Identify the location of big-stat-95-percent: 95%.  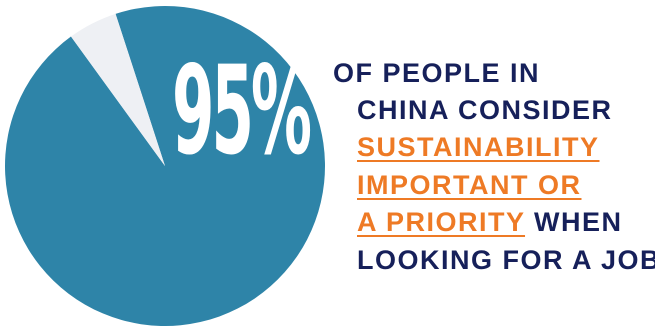
(242, 111).